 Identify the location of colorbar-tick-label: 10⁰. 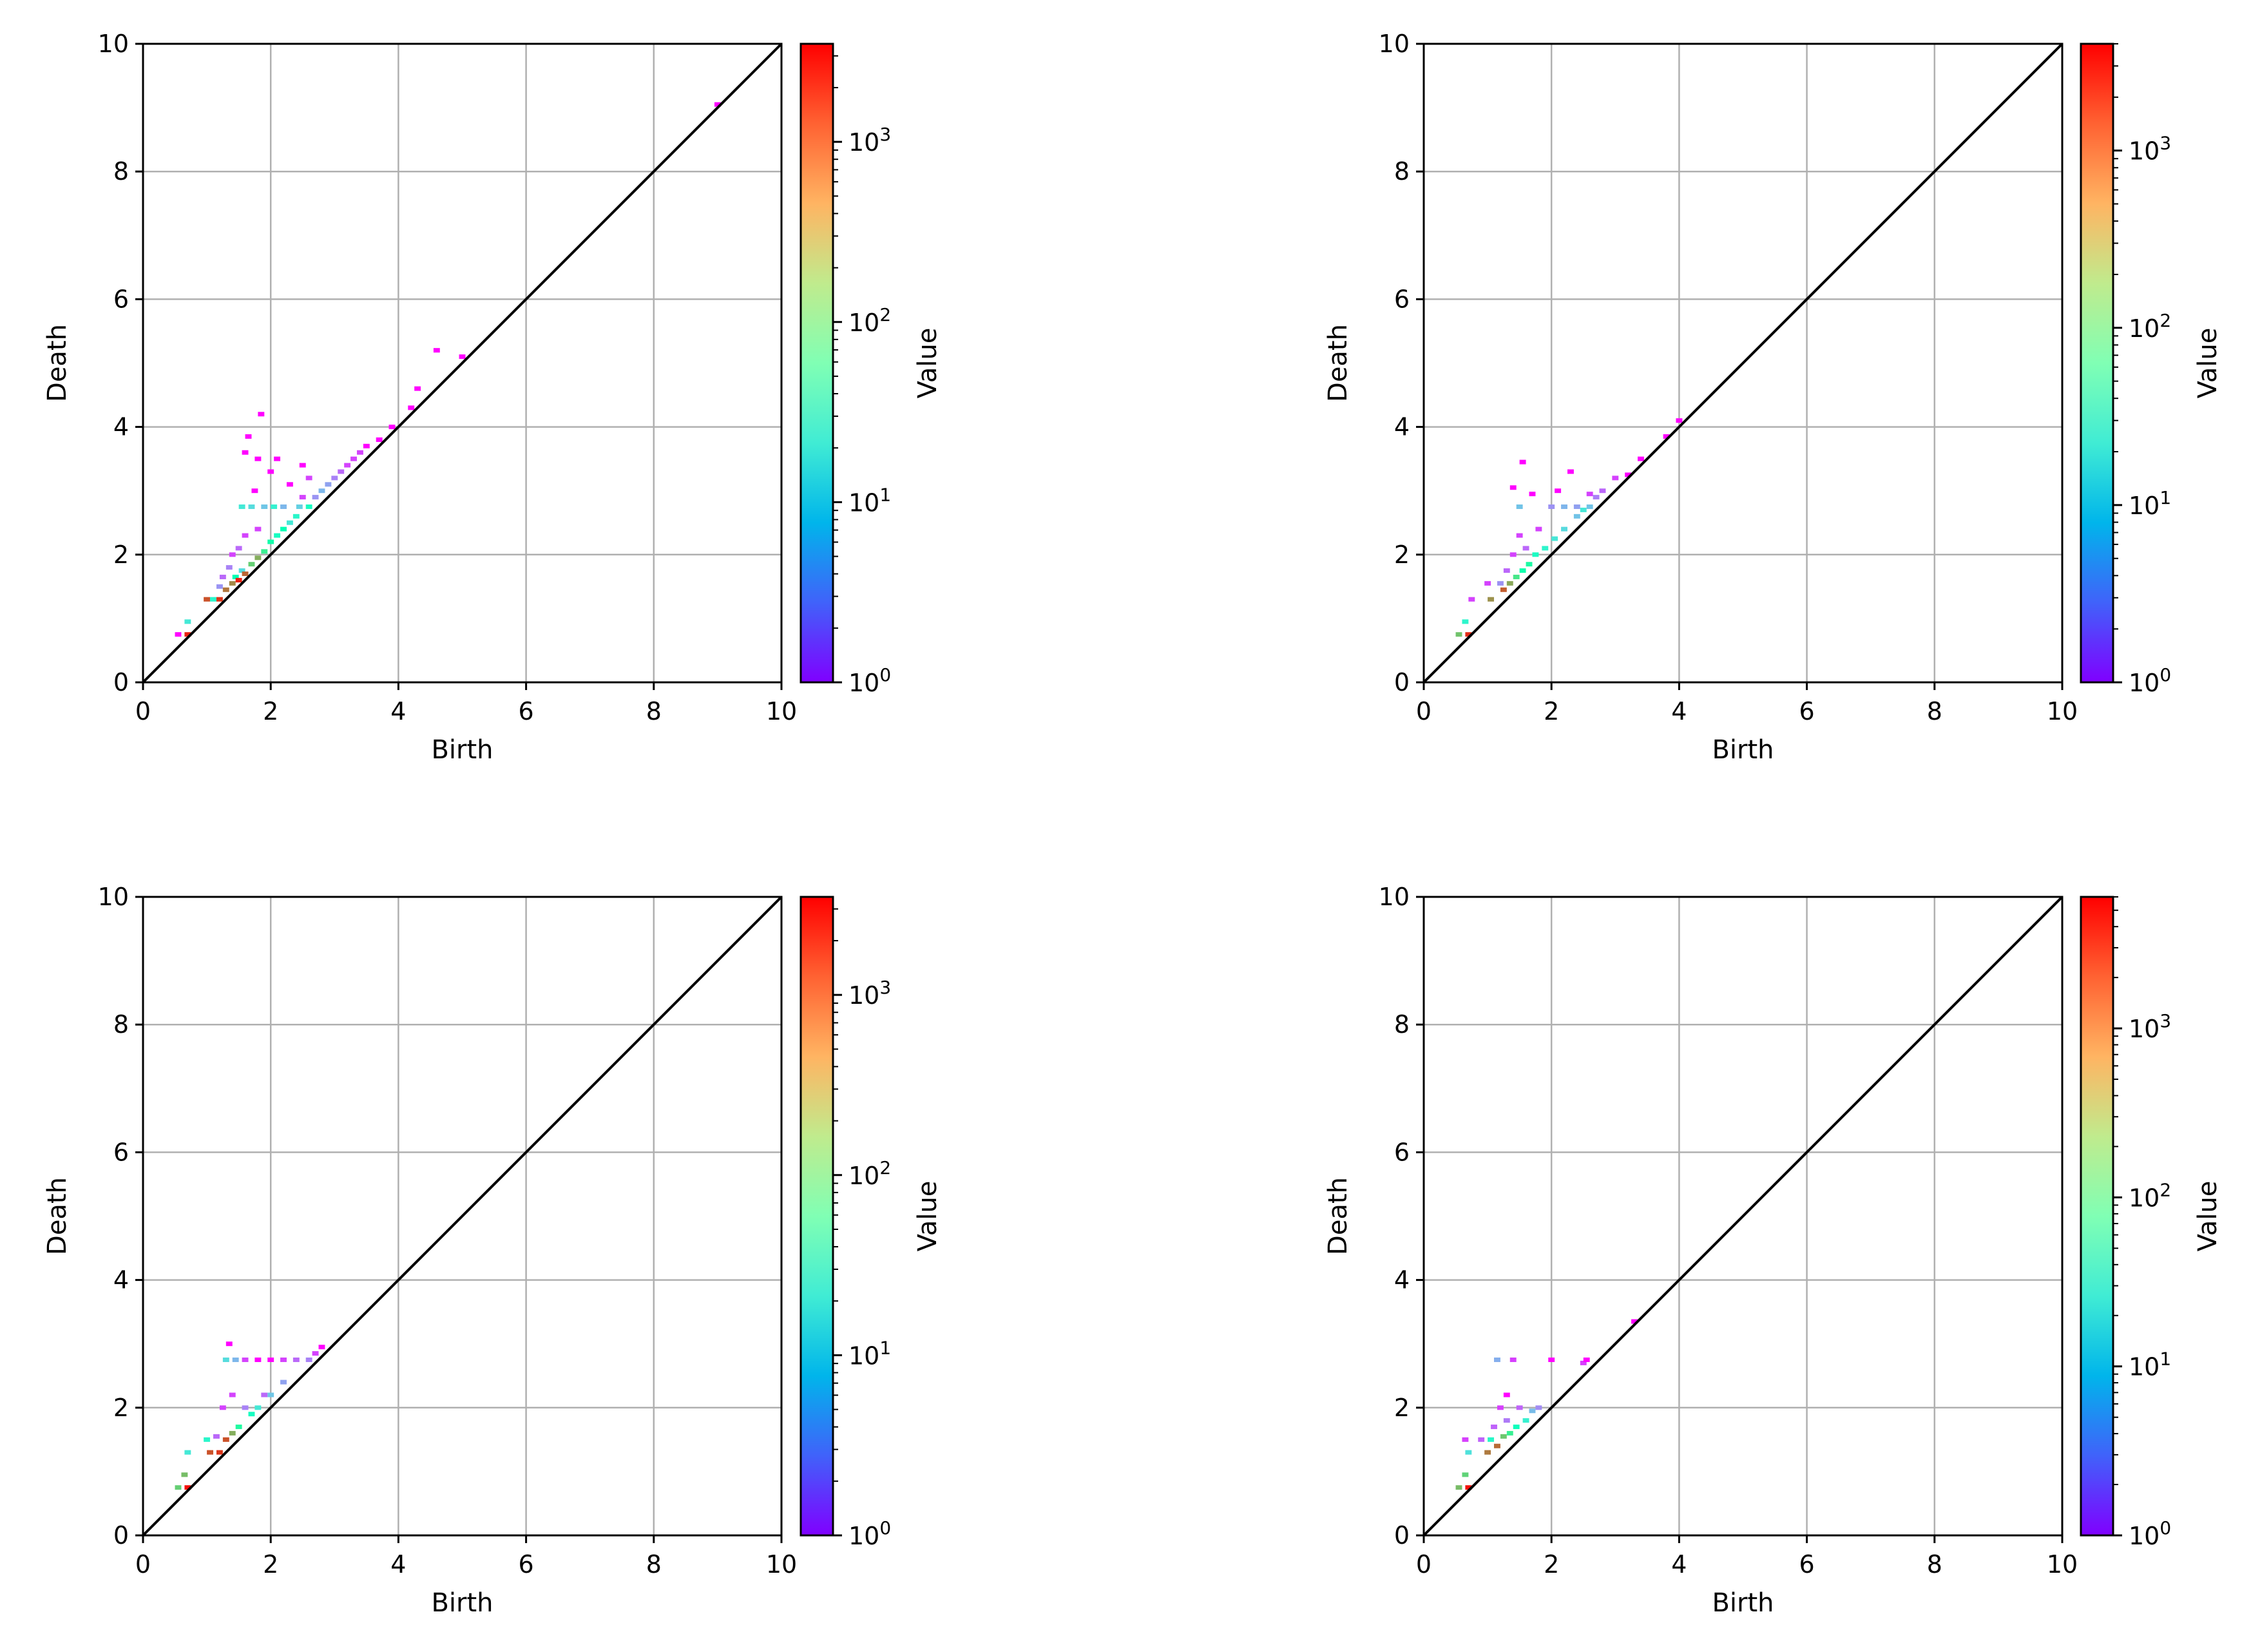
(869, 680).